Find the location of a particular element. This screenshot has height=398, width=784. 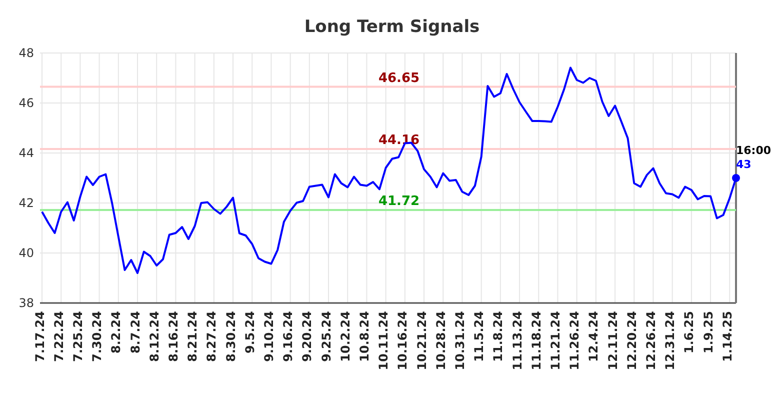

x-tick-label: 12.11.24 is located at coordinates (613, 340).